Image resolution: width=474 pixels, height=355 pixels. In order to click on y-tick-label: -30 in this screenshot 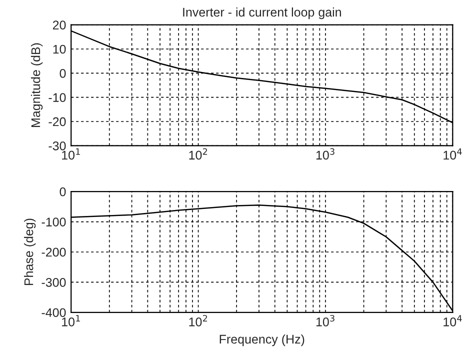, I will do `click(57, 145)`.